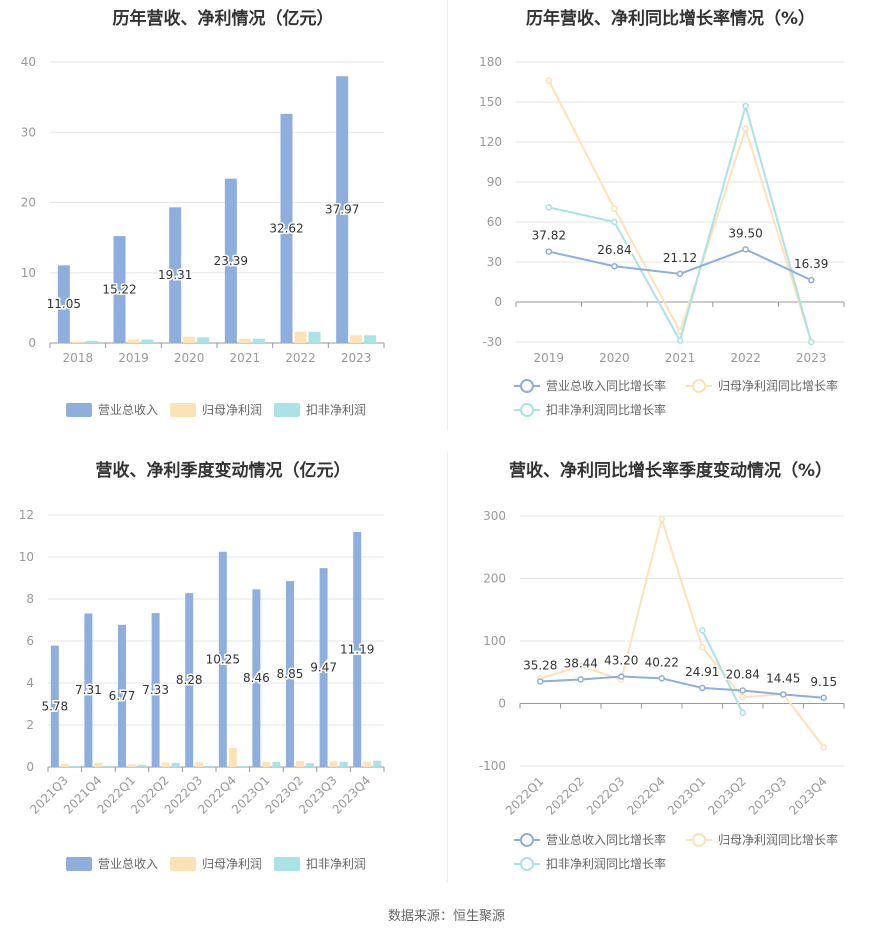 The width and height of the screenshot is (893, 935). Describe the element at coordinates (494, 516) in the screenshot. I see `y-tick-label: 300` at that location.